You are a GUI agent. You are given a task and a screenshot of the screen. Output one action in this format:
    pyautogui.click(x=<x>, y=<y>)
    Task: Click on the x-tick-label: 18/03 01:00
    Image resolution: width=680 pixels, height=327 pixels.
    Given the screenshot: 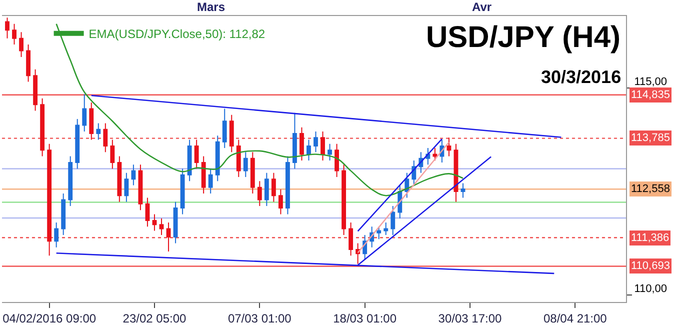 What is the action you would take?
    pyautogui.click(x=365, y=318)
    